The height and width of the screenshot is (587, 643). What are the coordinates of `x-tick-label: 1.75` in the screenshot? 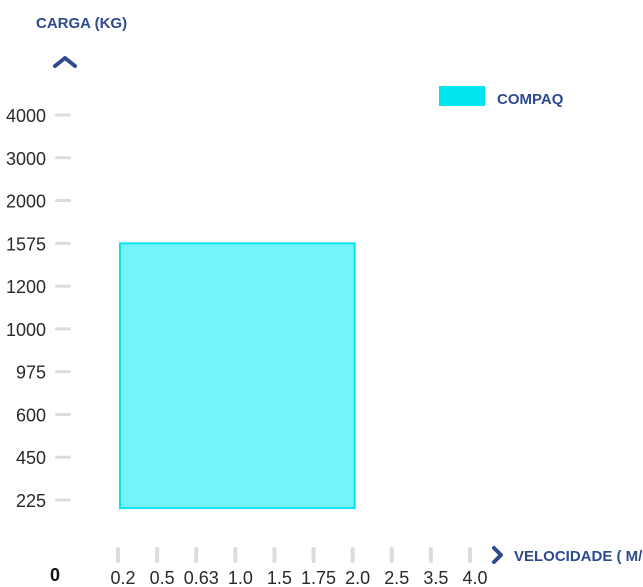 It's located at (318, 577).